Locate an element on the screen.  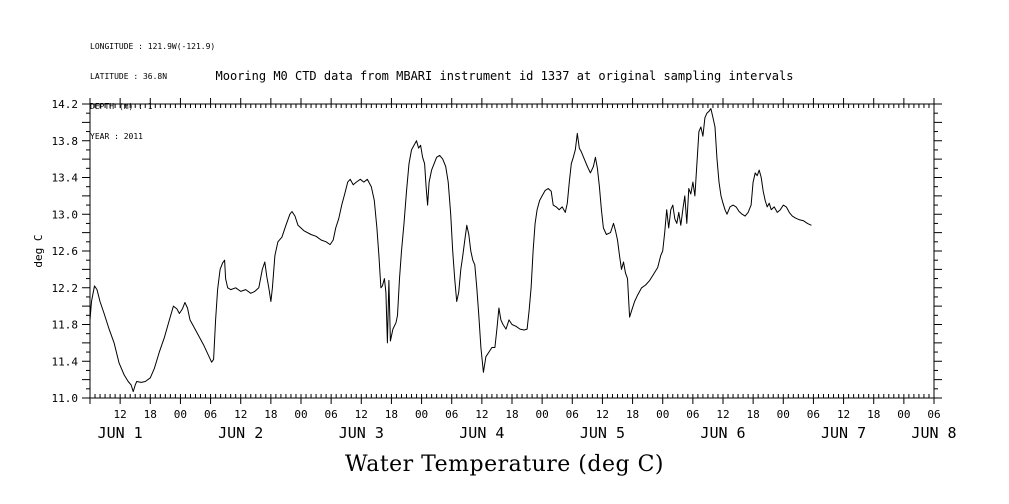
x-day-label: JUN 4 is located at coordinates (481, 433).